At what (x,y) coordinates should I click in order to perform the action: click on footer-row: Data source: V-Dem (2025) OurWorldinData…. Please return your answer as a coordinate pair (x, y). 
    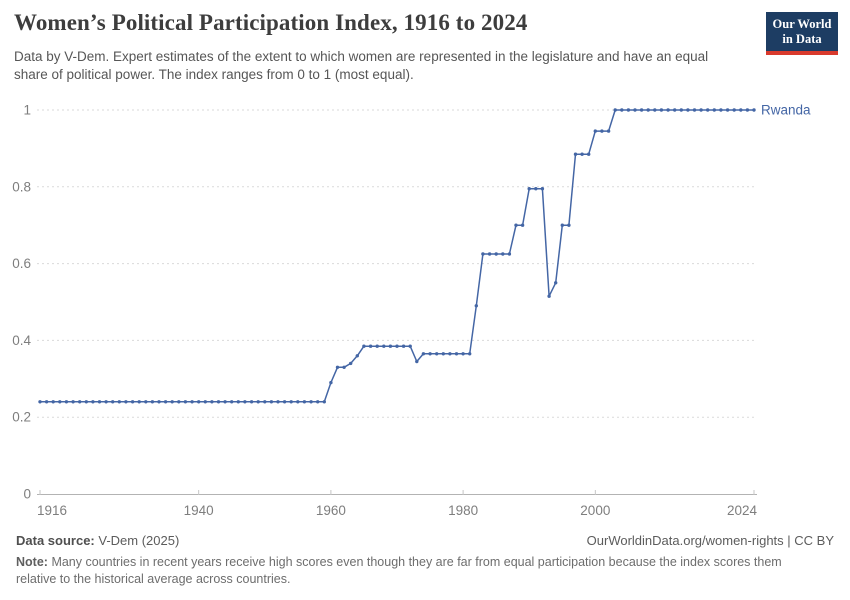
    Looking at the image, I should click on (425, 540).